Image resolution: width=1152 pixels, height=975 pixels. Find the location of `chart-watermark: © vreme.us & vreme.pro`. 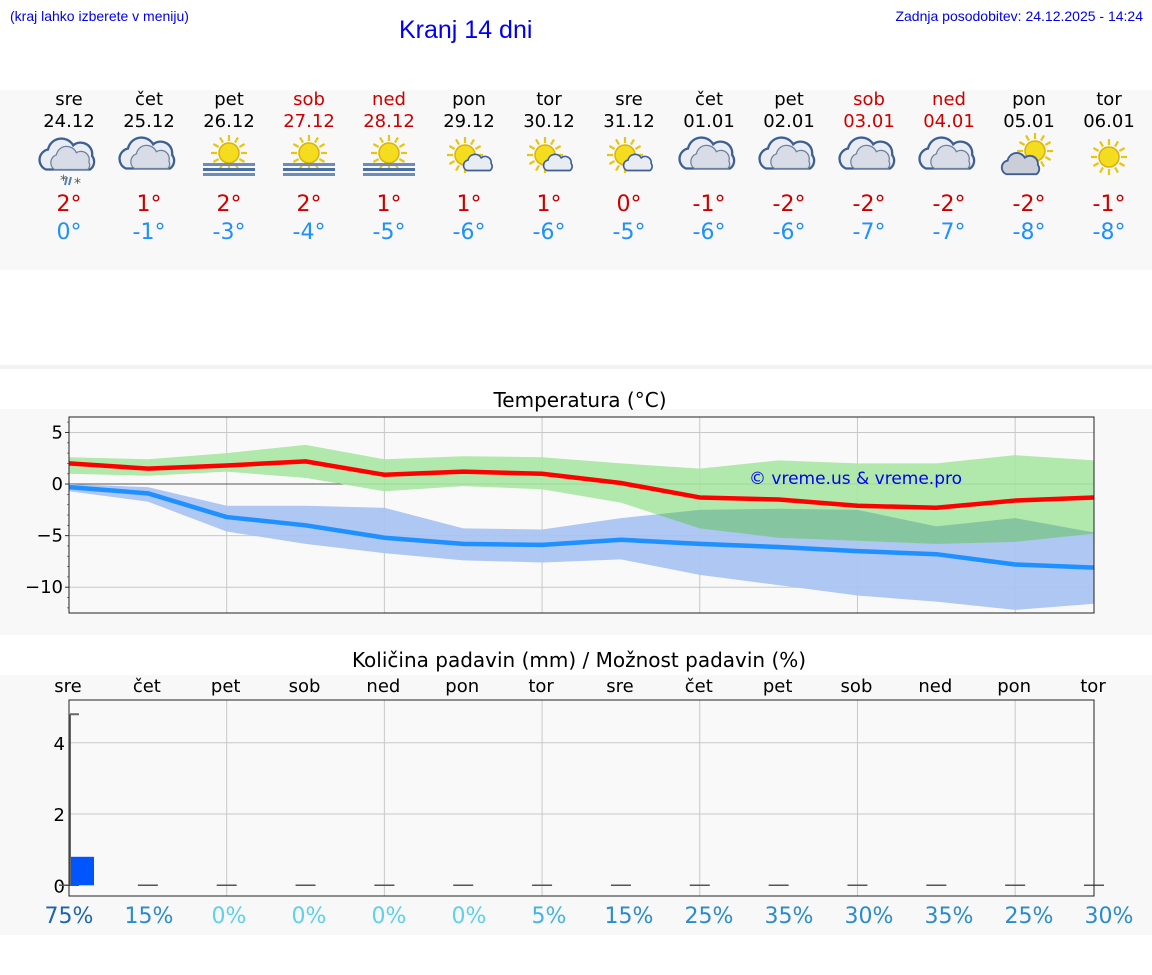

chart-watermark: © vreme.us & vreme.pro is located at coordinates (855, 479).